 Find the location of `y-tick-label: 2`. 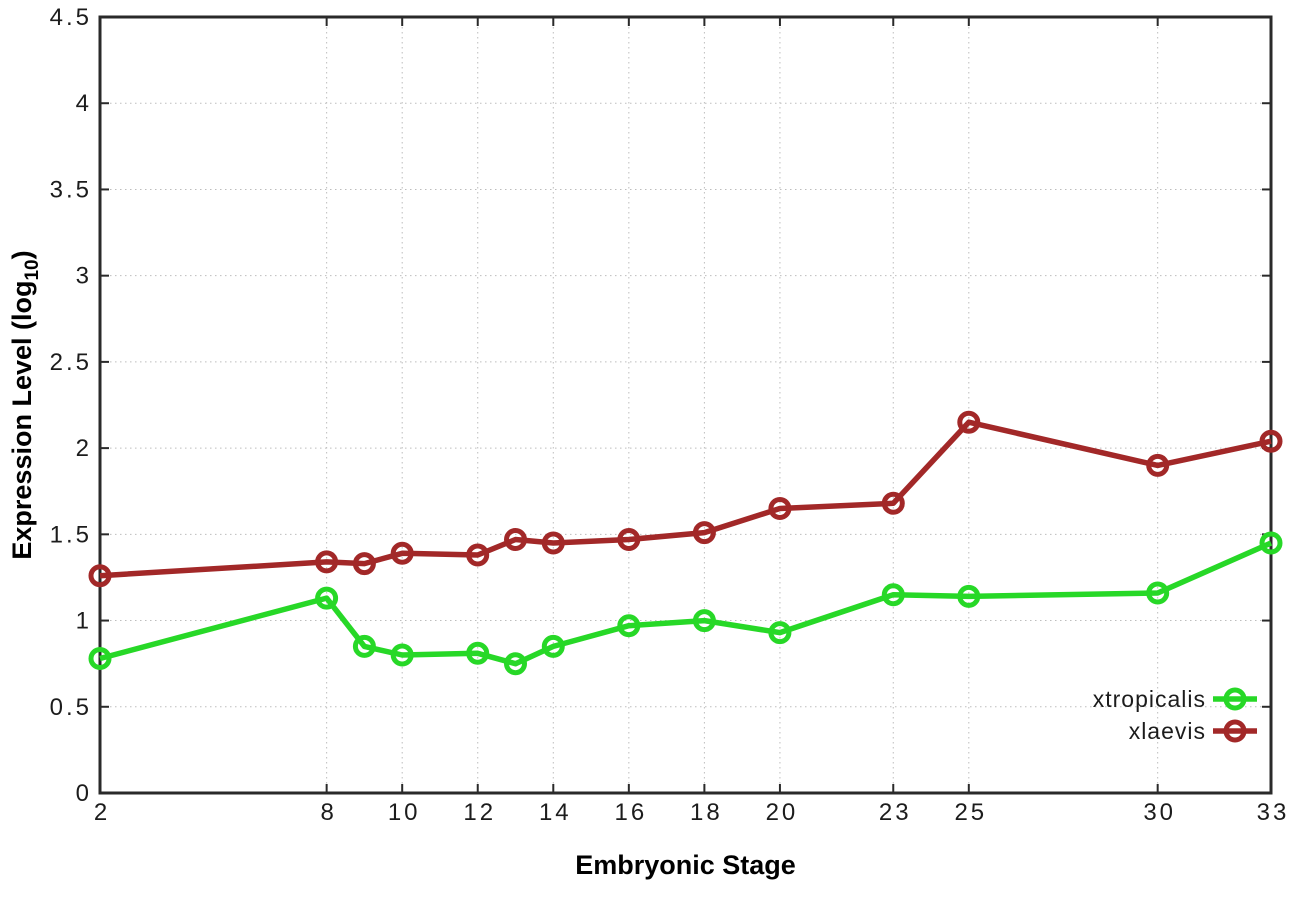

y-tick-label: 2 is located at coordinates (84, 448).